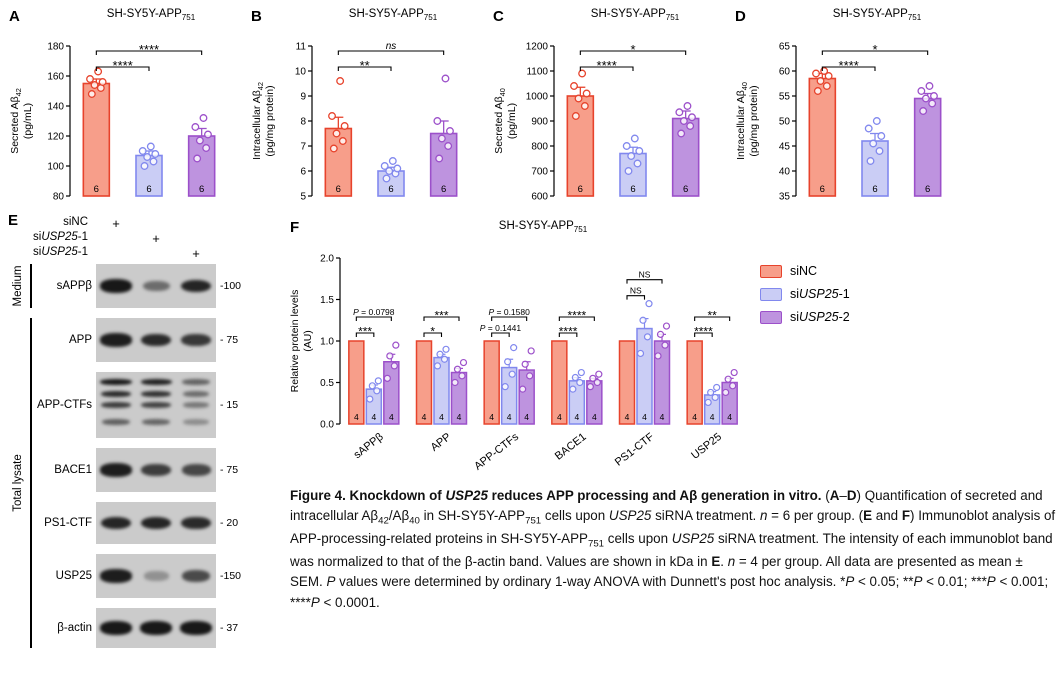  I want to click on panel-letter-f: F, so click(294, 227).